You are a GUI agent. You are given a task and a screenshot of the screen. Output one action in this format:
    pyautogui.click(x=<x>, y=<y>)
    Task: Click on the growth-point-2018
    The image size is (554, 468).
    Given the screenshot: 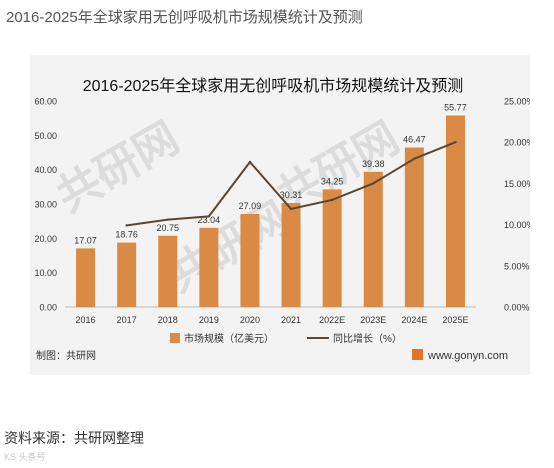 What is the action you would take?
    pyautogui.click(x=167, y=219)
    